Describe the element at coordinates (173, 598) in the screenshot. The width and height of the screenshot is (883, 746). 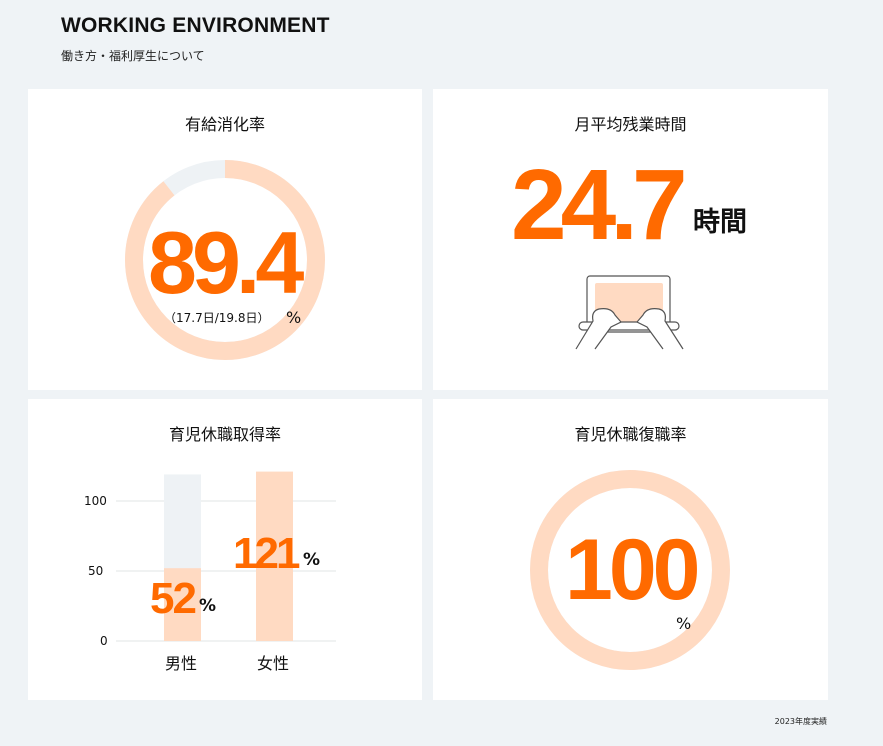
I see `bar-value-male: 52` at that location.